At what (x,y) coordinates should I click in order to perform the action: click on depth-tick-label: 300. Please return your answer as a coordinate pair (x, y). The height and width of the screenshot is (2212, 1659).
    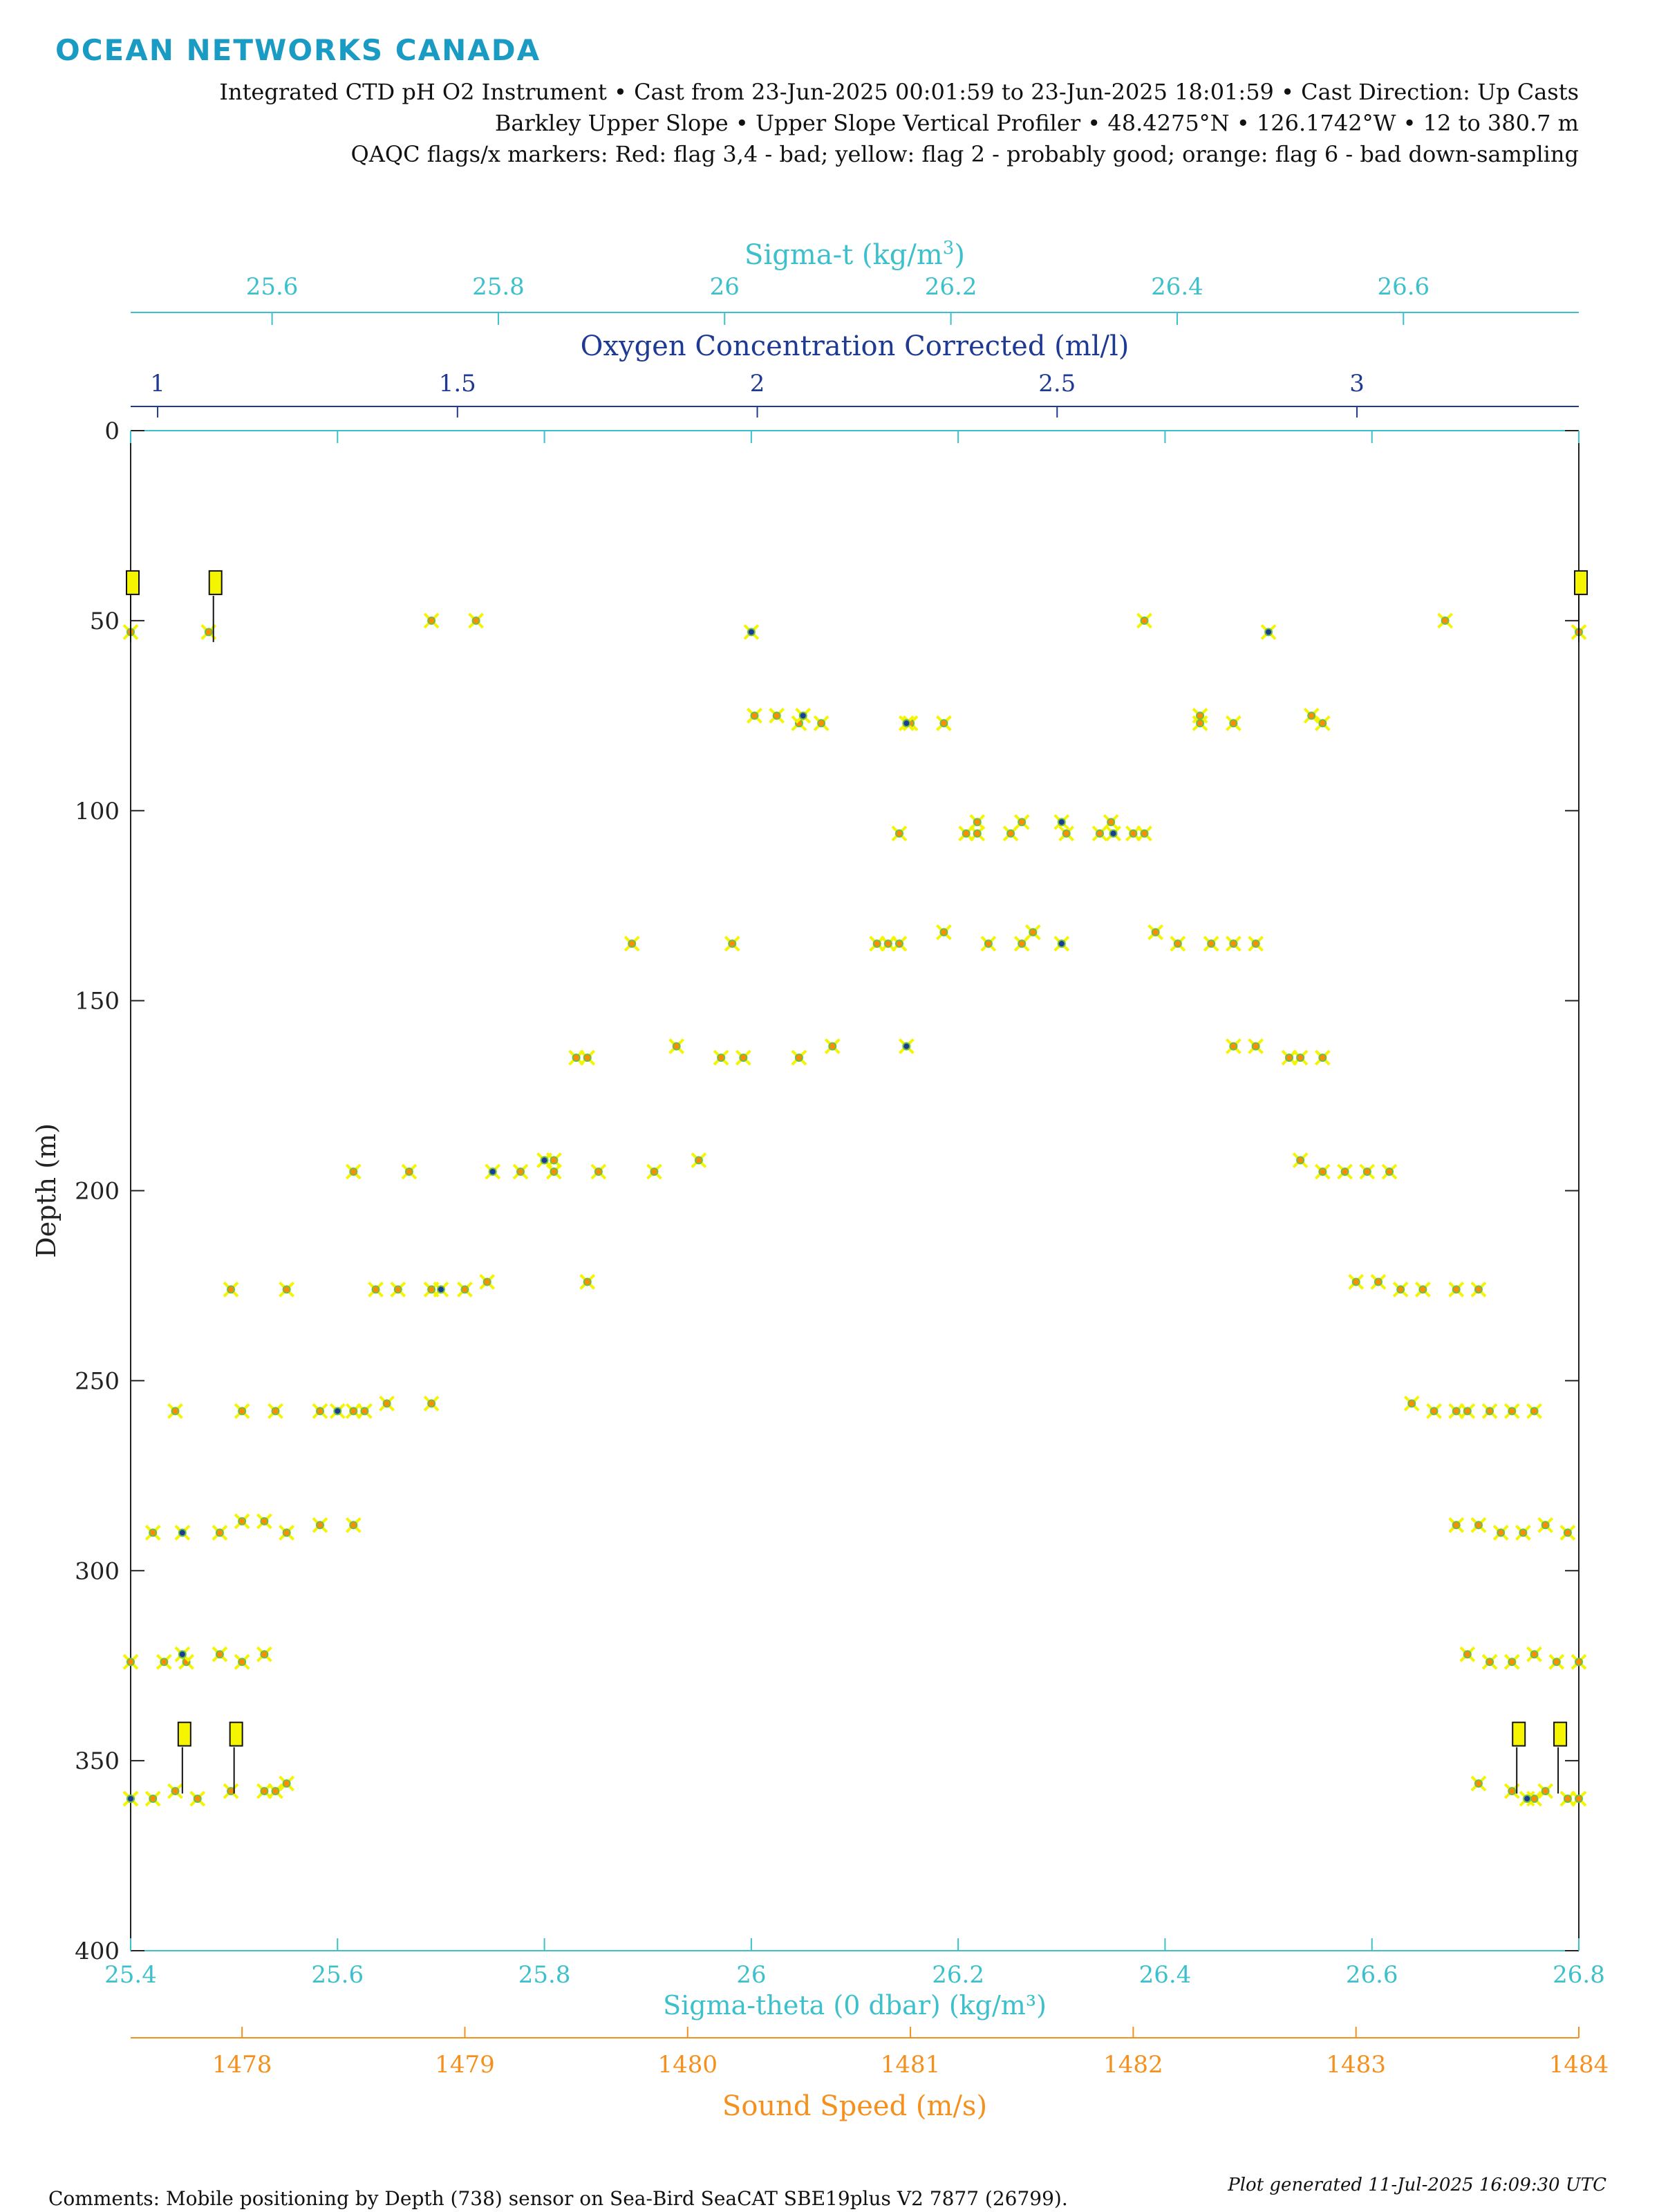
    Looking at the image, I should click on (97, 1571).